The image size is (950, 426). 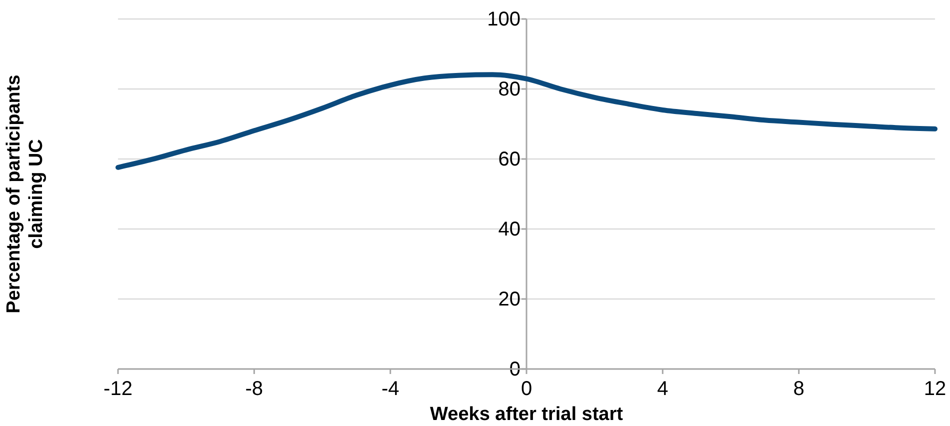 What do you see at coordinates (390, 389) in the screenshot?
I see `x-tick-label: -4` at bounding box center [390, 389].